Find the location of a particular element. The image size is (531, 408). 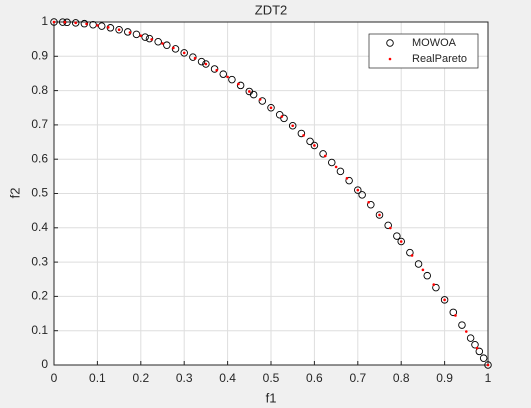

x-tick-label: 1 is located at coordinates (488, 378).